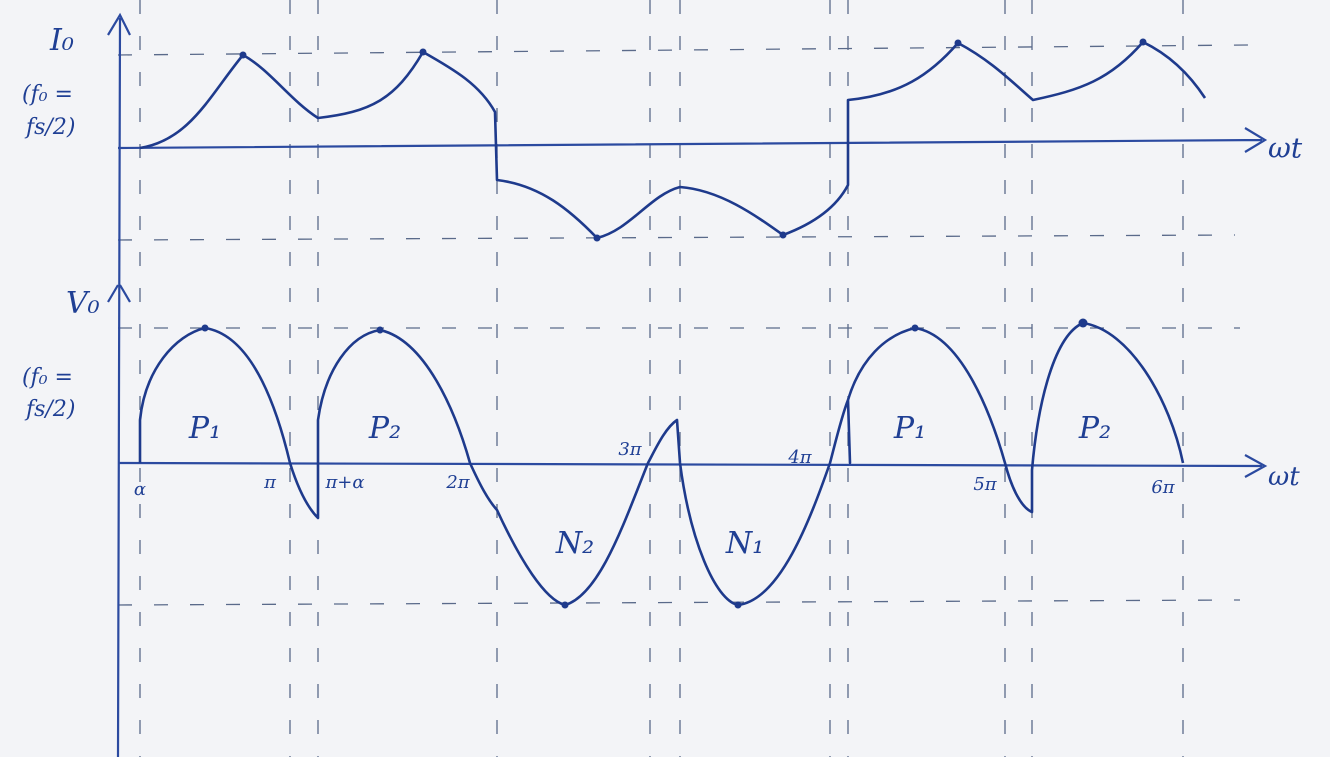 The height and width of the screenshot is (757, 1330). Describe the element at coordinates (140, 489) in the screenshot. I see `tick-label: α` at that location.